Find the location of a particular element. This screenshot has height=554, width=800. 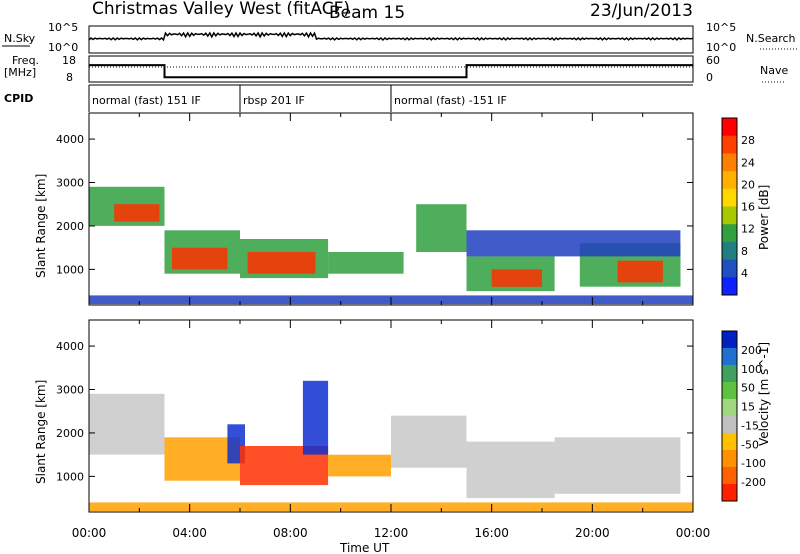

date-label: 23/Jun/2013 is located at coordinates (641, 11).